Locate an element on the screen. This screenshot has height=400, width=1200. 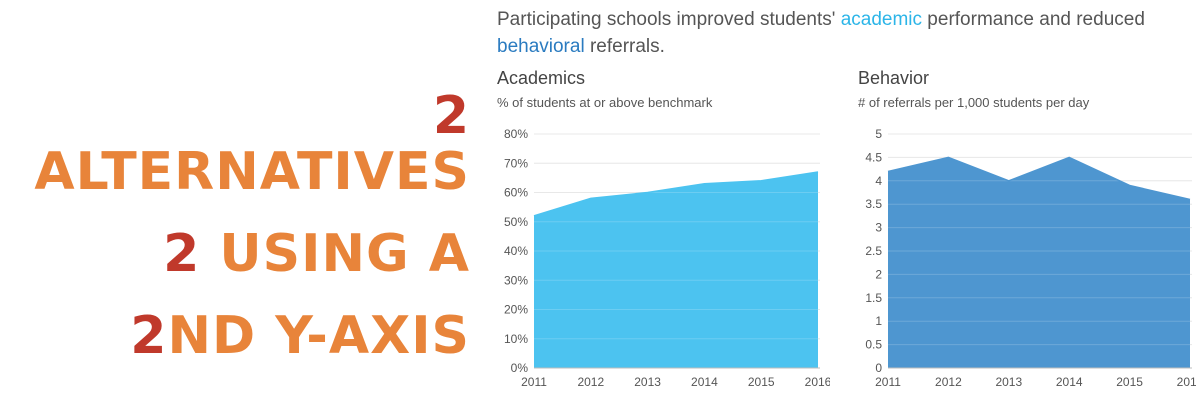
behavior-y-tick-label: 3 is located at coordinates (878, 228).